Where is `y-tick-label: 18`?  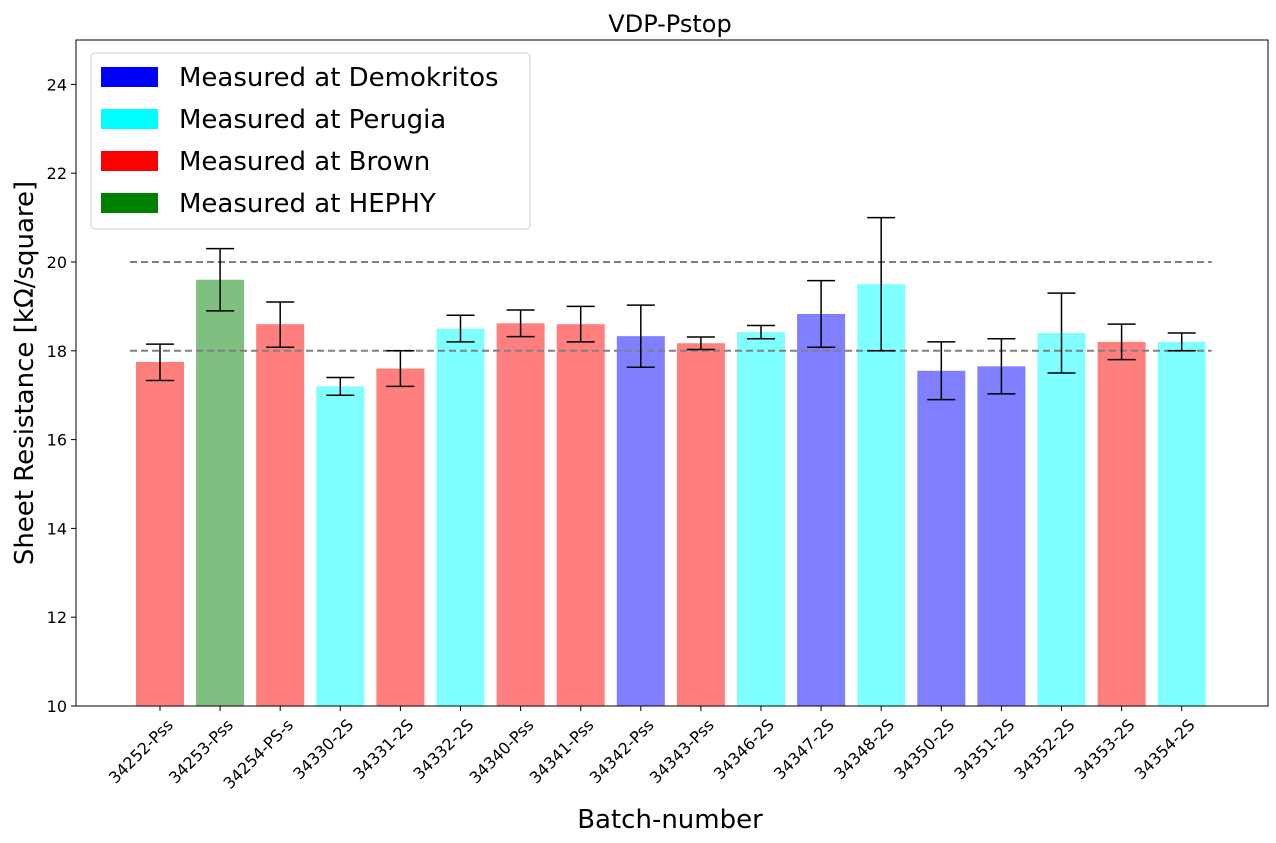
y-tick-label: 18 is located at coordinates (57, 351).